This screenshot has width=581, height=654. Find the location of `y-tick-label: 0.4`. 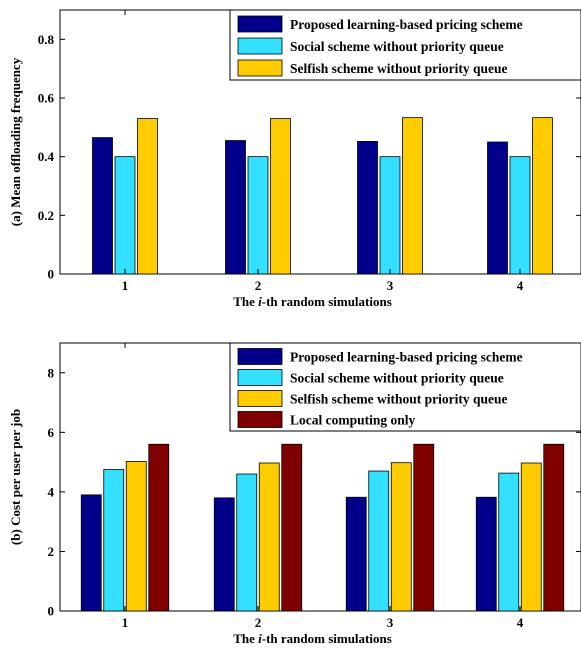

y-tick-label: 0.4 is located at coordinates (46, 156).